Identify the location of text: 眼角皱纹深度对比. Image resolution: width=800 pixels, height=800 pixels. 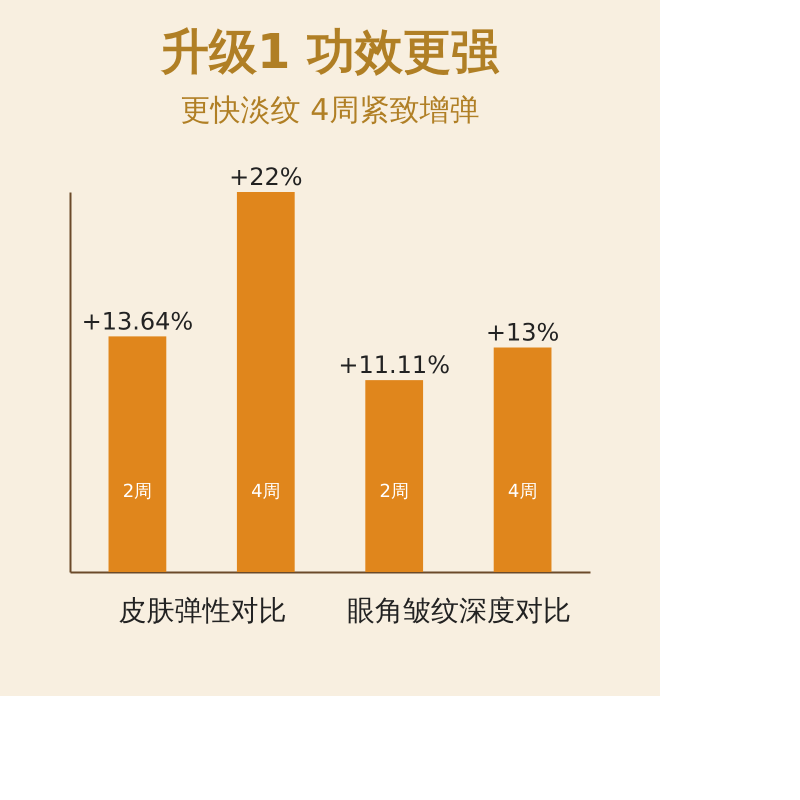
(459, 610).